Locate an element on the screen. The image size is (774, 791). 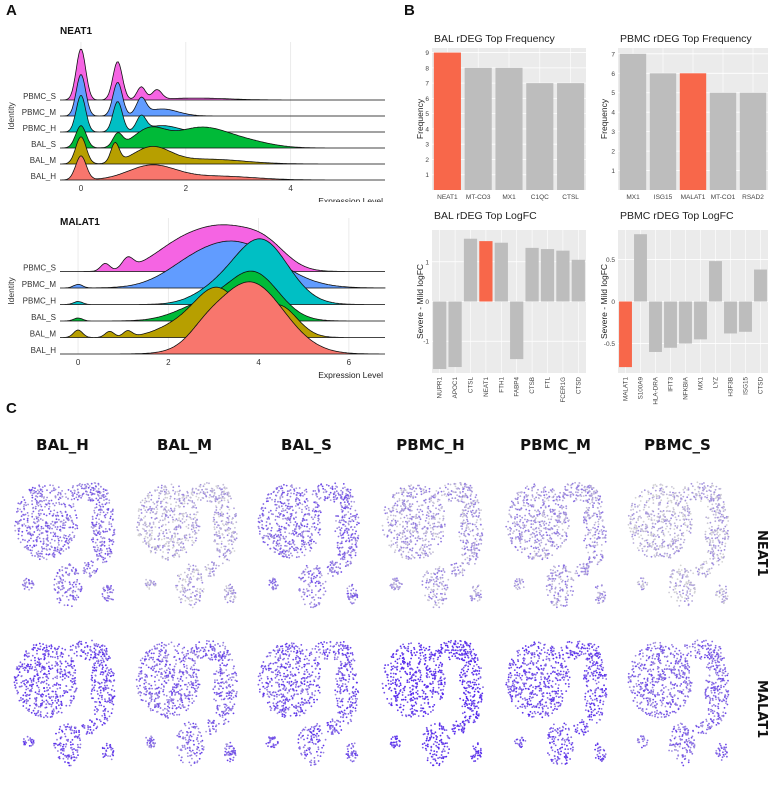
umap-row-label-malat1: MALAT1 is located at coordinates (761, 709).